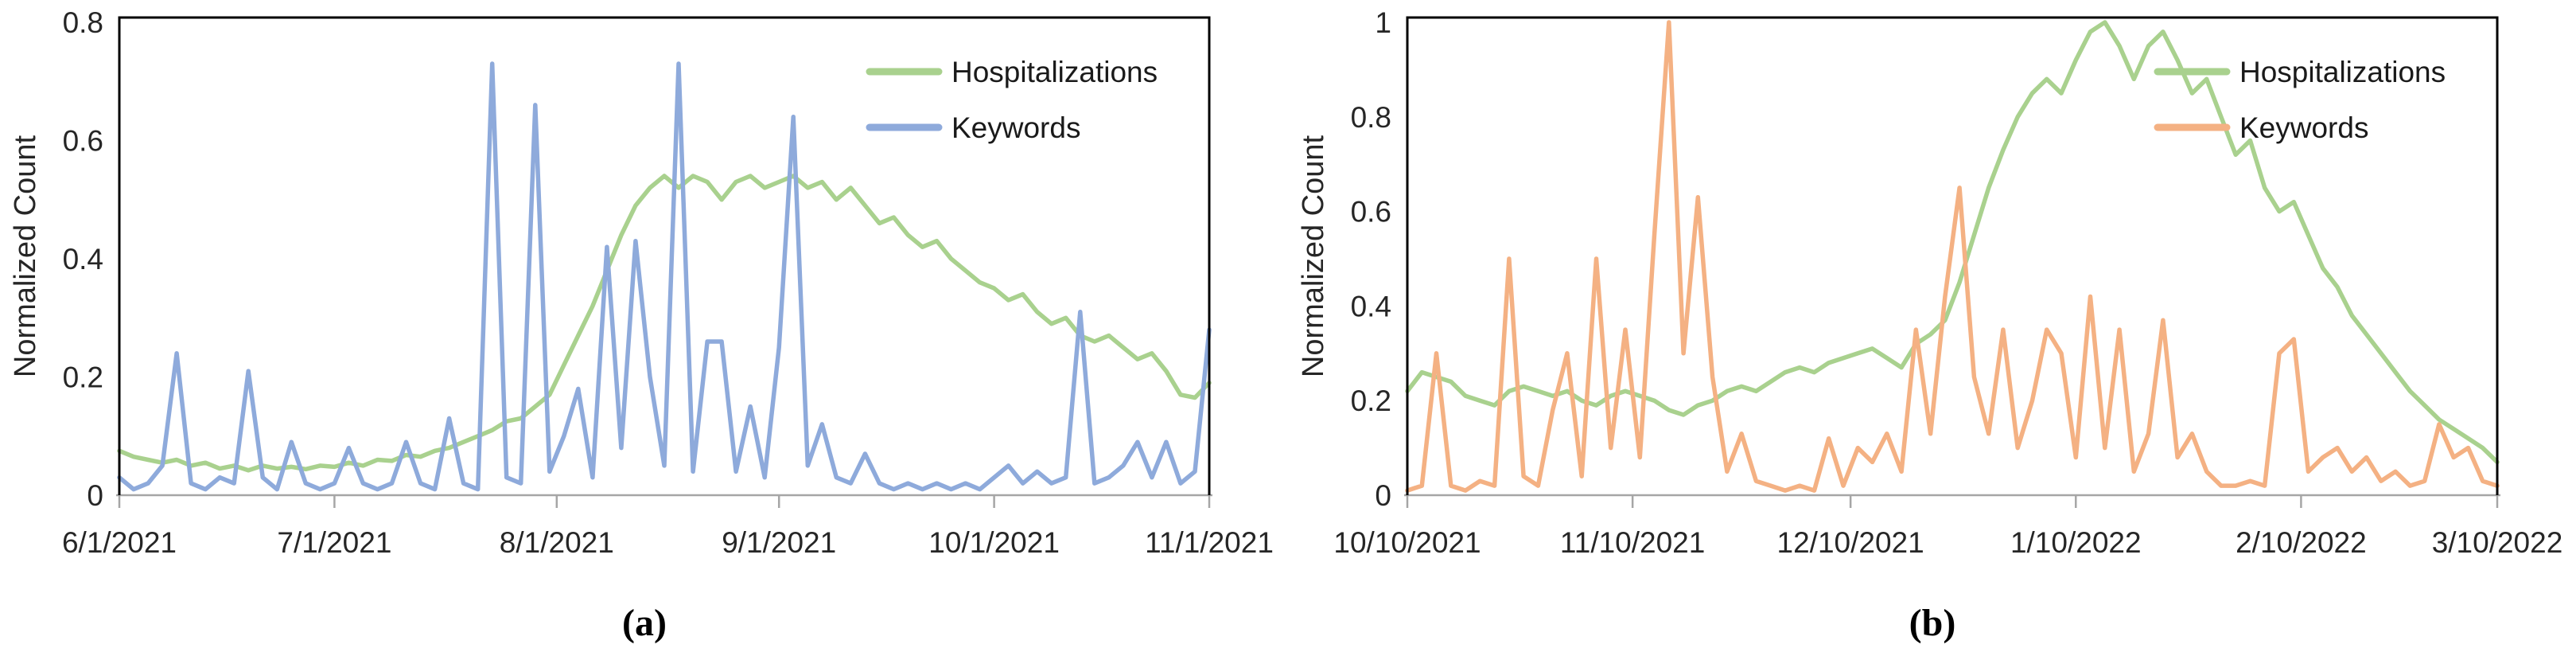  I want to click on x-tick-label: 12/10/2021, so click(1851, 542).